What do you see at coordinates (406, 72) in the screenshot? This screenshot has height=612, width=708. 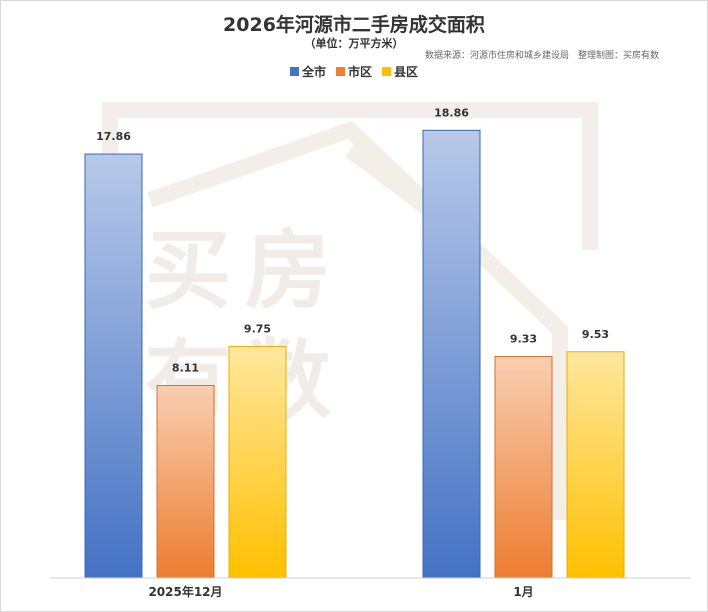 I see `legend-label-county: 县区` at bounding box center [406, 72].